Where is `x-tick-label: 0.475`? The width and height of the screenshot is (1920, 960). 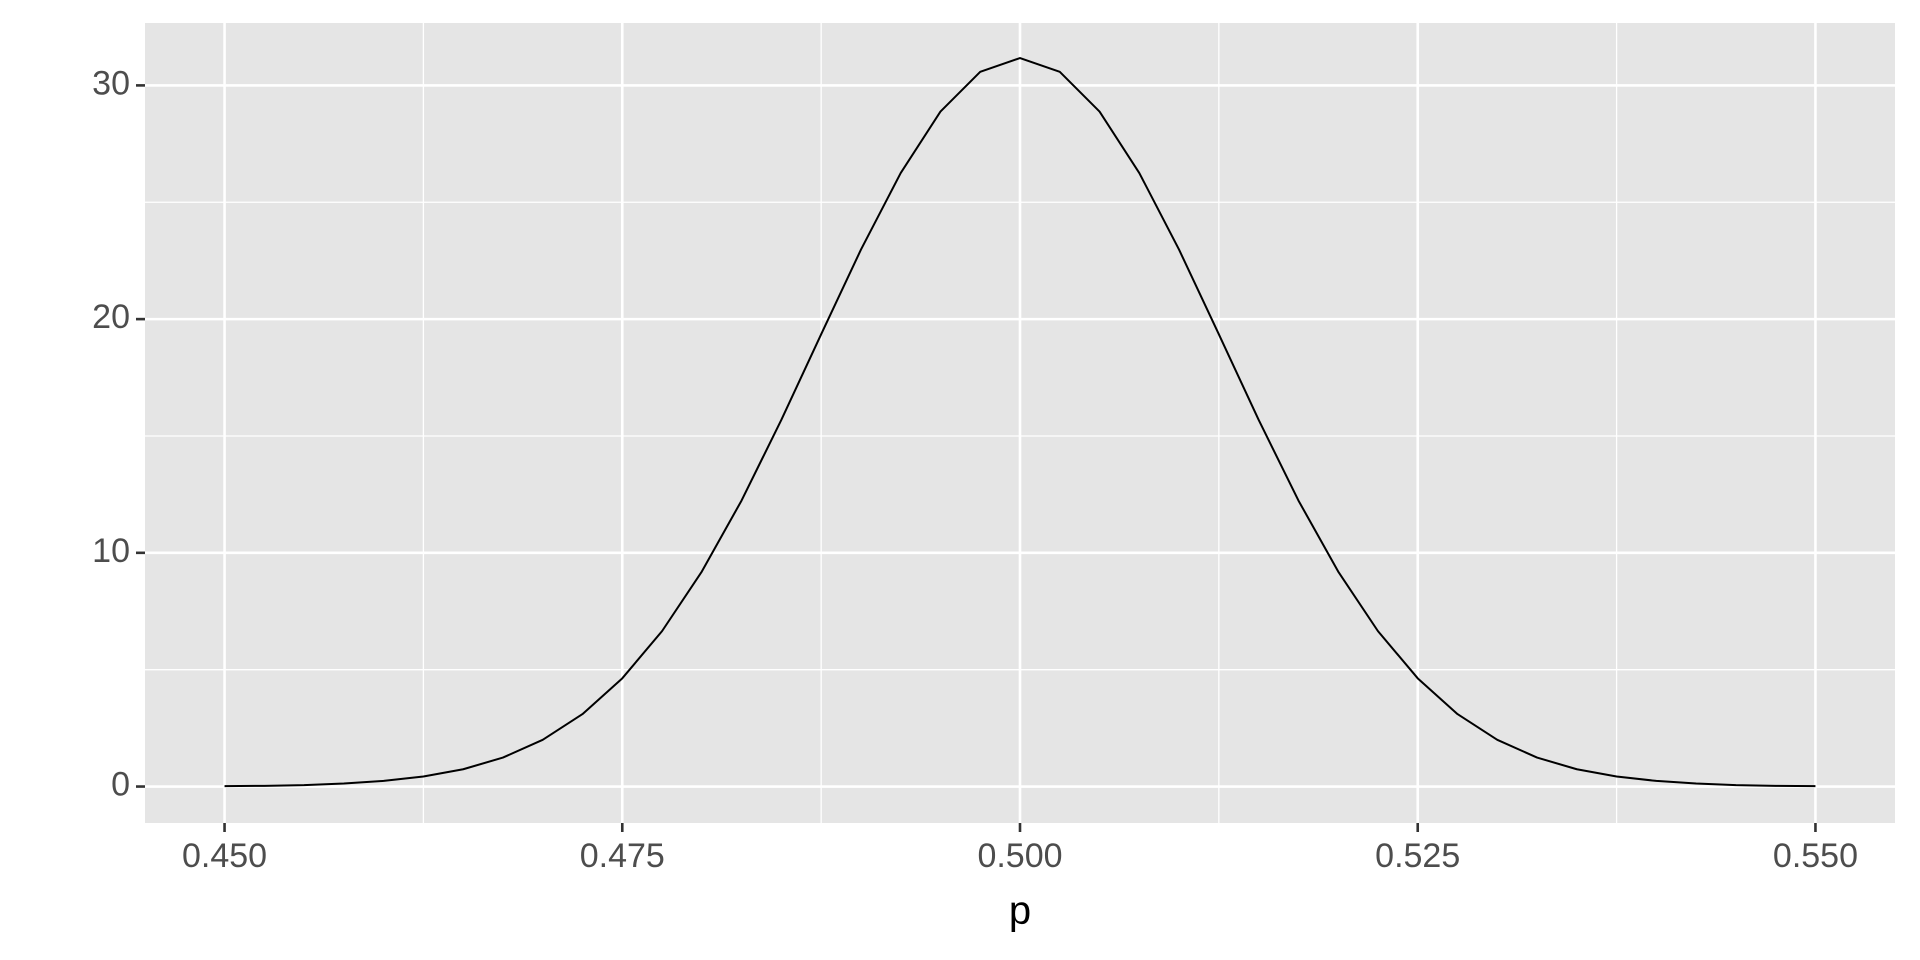 x-tick-label: 0.475 is located at coordinates (622, 856).